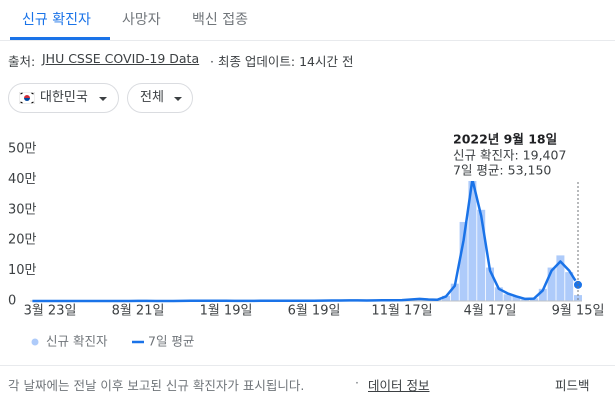 The image size is (615, 409). What do you see at coordinates (314, 311) in the screenshot?
I see `x-tick-label: 6월 19일` at bounding box center [314, 311].